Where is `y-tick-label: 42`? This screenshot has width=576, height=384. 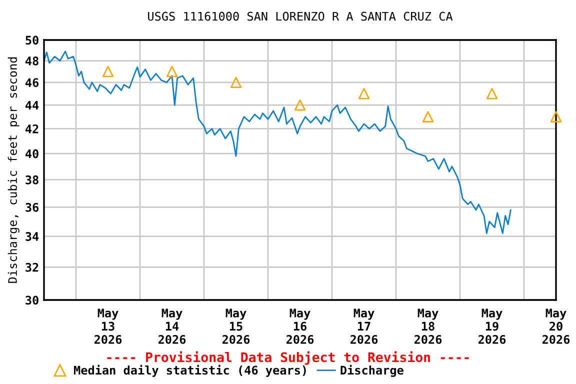 y-tick-label: 42 is located at coordinates (32, 129).